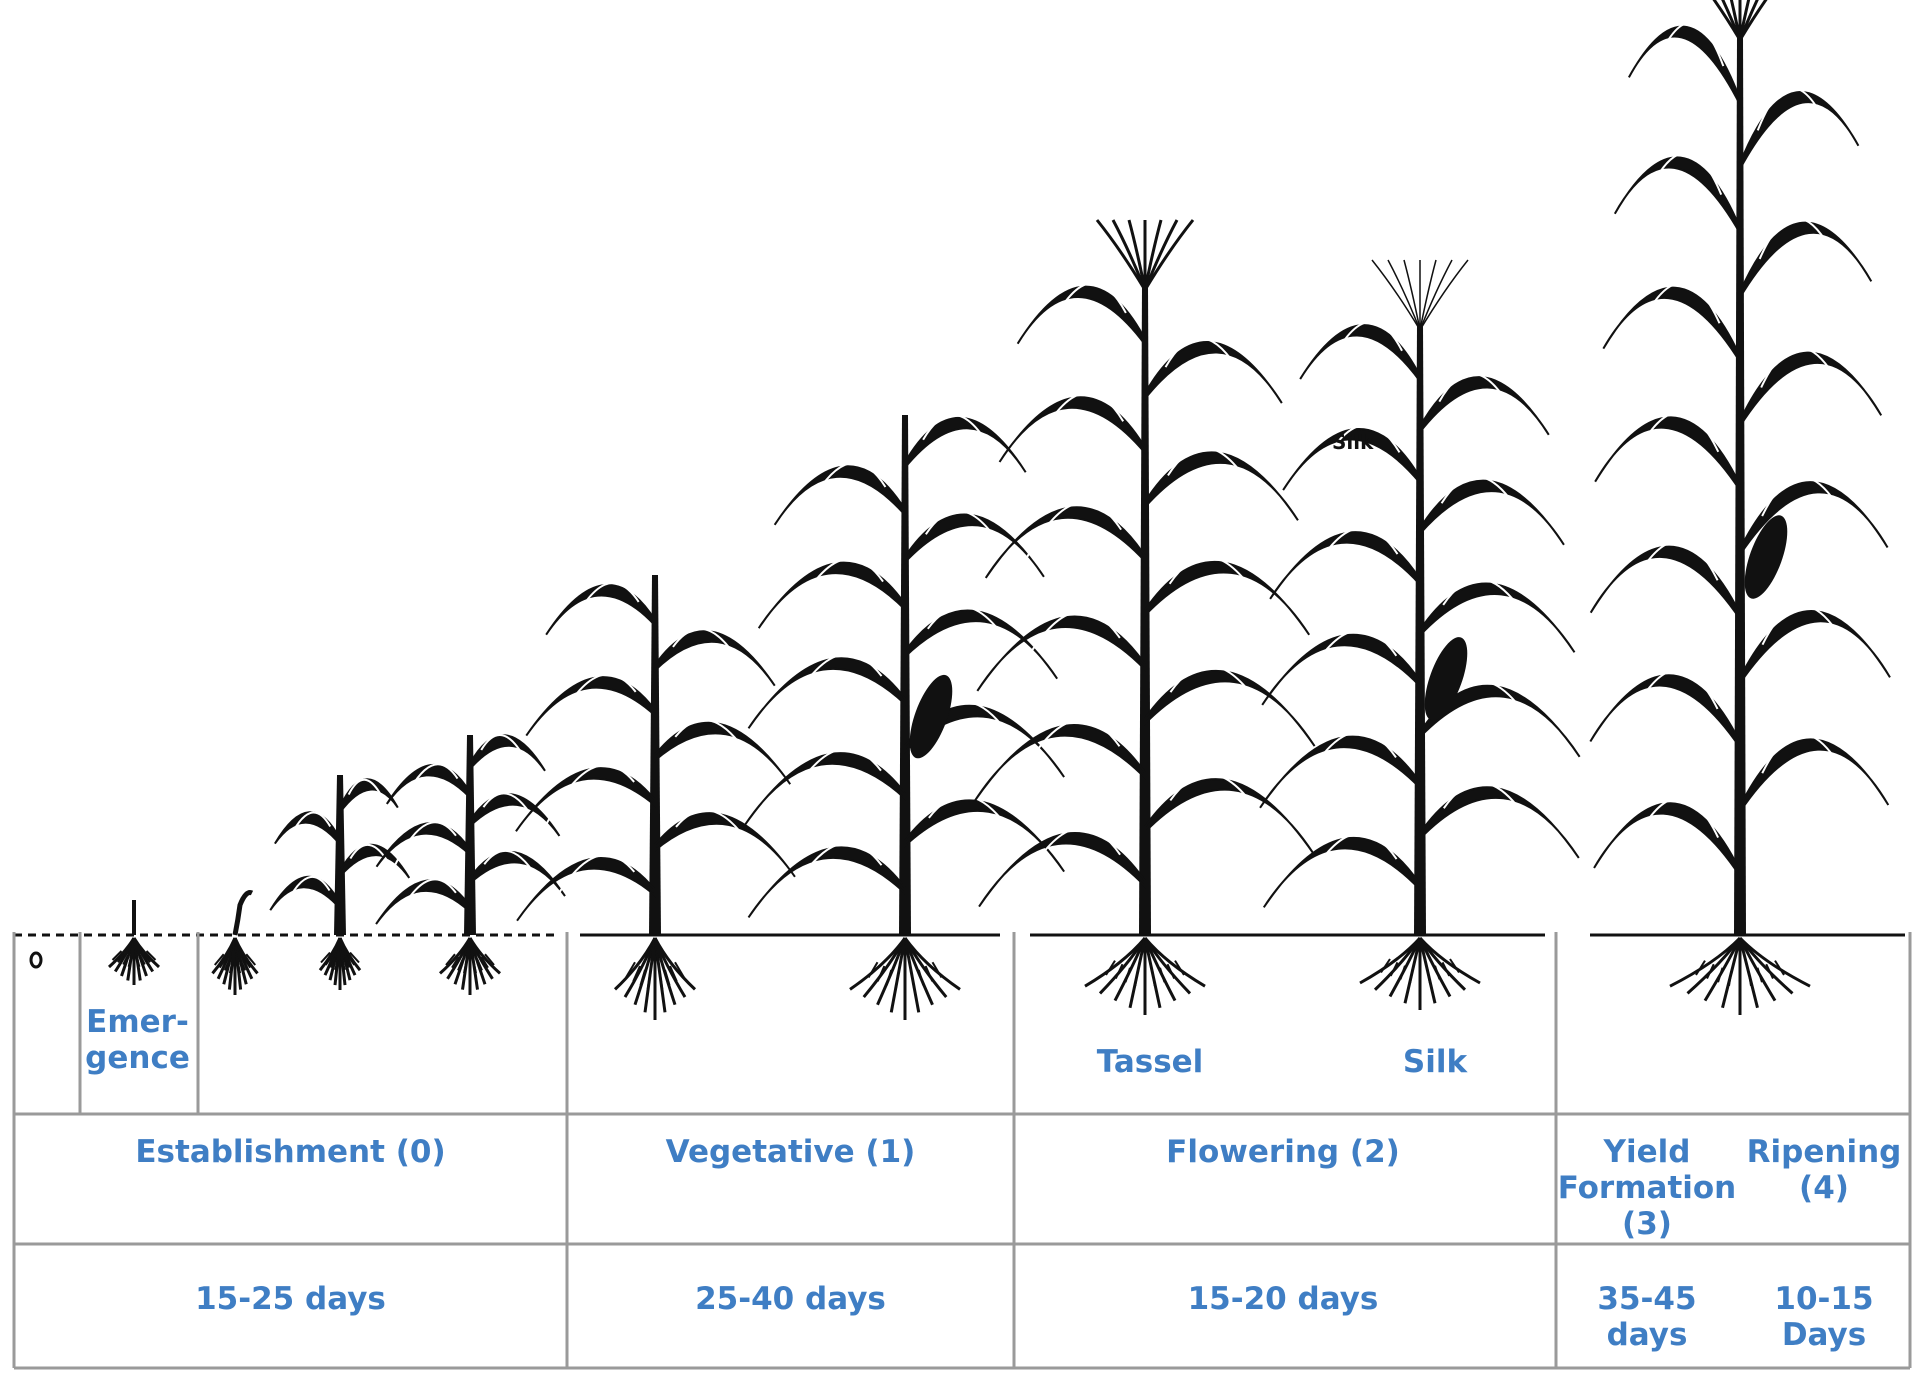 The image size is (1920, 1376). Describe the element at coordinates (905, 675) in the screenshot. I see `stalk` at that location.